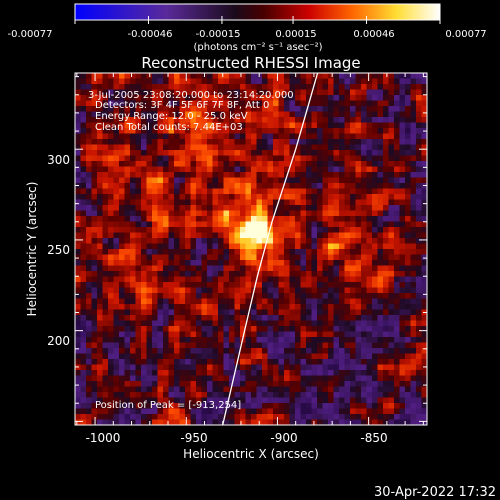 Image resolution: width=500 pixels, height=500 pixels. What do you see at coordinates (150, 34) in the screenshot?
I see `colorbar-tick-label: -0.00046` at bounding box center [150, 34].